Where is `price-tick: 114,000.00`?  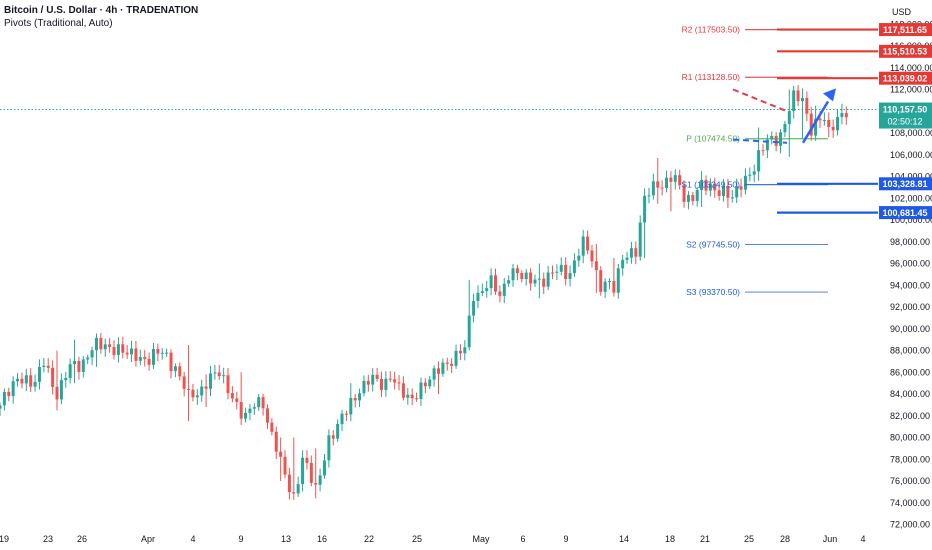
price-tick: 114,000.00 is located at coordinates (911, 68).